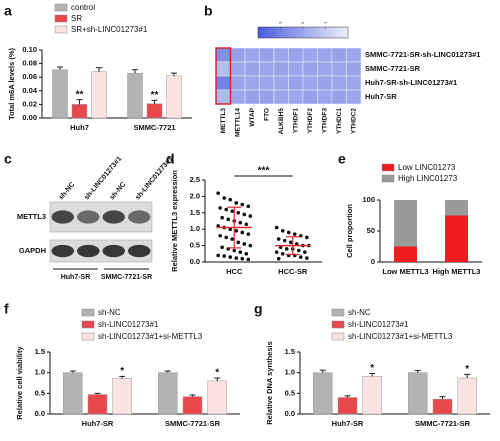 This screenshot has width=500, height=441. I want to click on significance: ***, so click(264, 171).